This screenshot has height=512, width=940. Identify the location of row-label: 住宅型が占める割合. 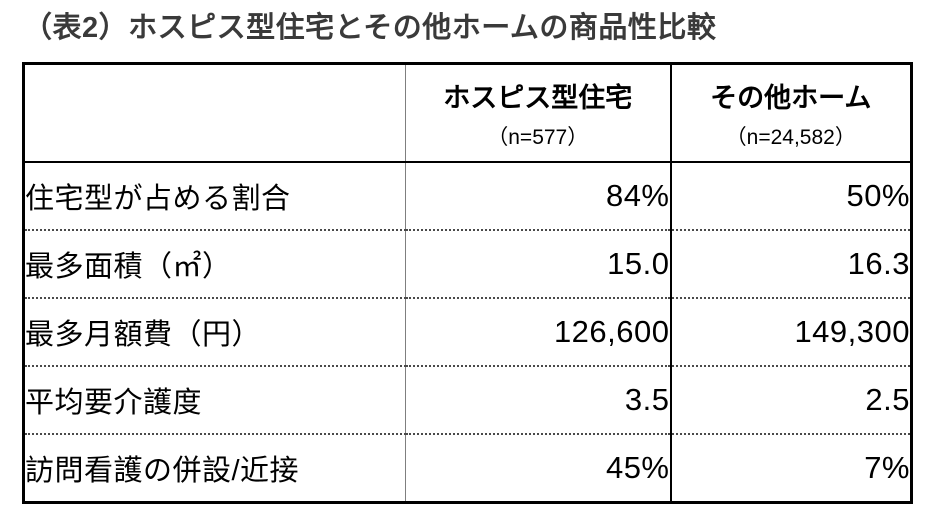
(214, 196).